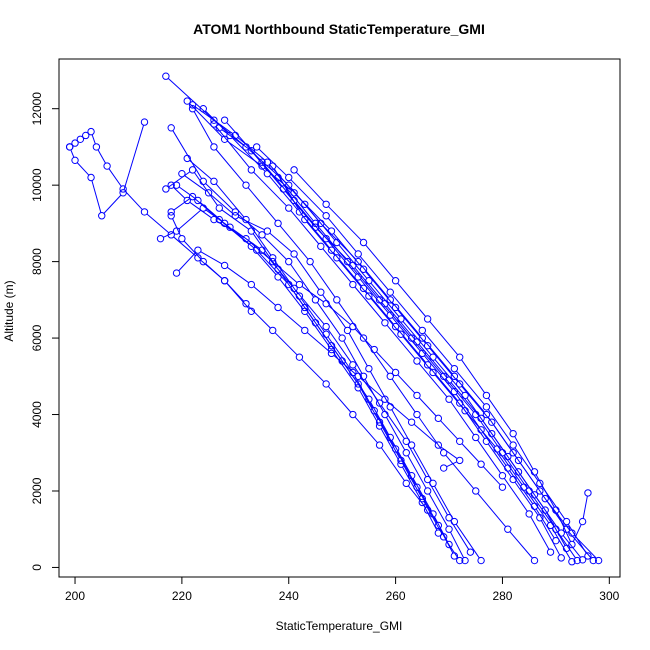  What do you see at coordinates (37, 337) in the screenshot?
I see `y-tick-label: 6000` at bounding box center [37, 337].